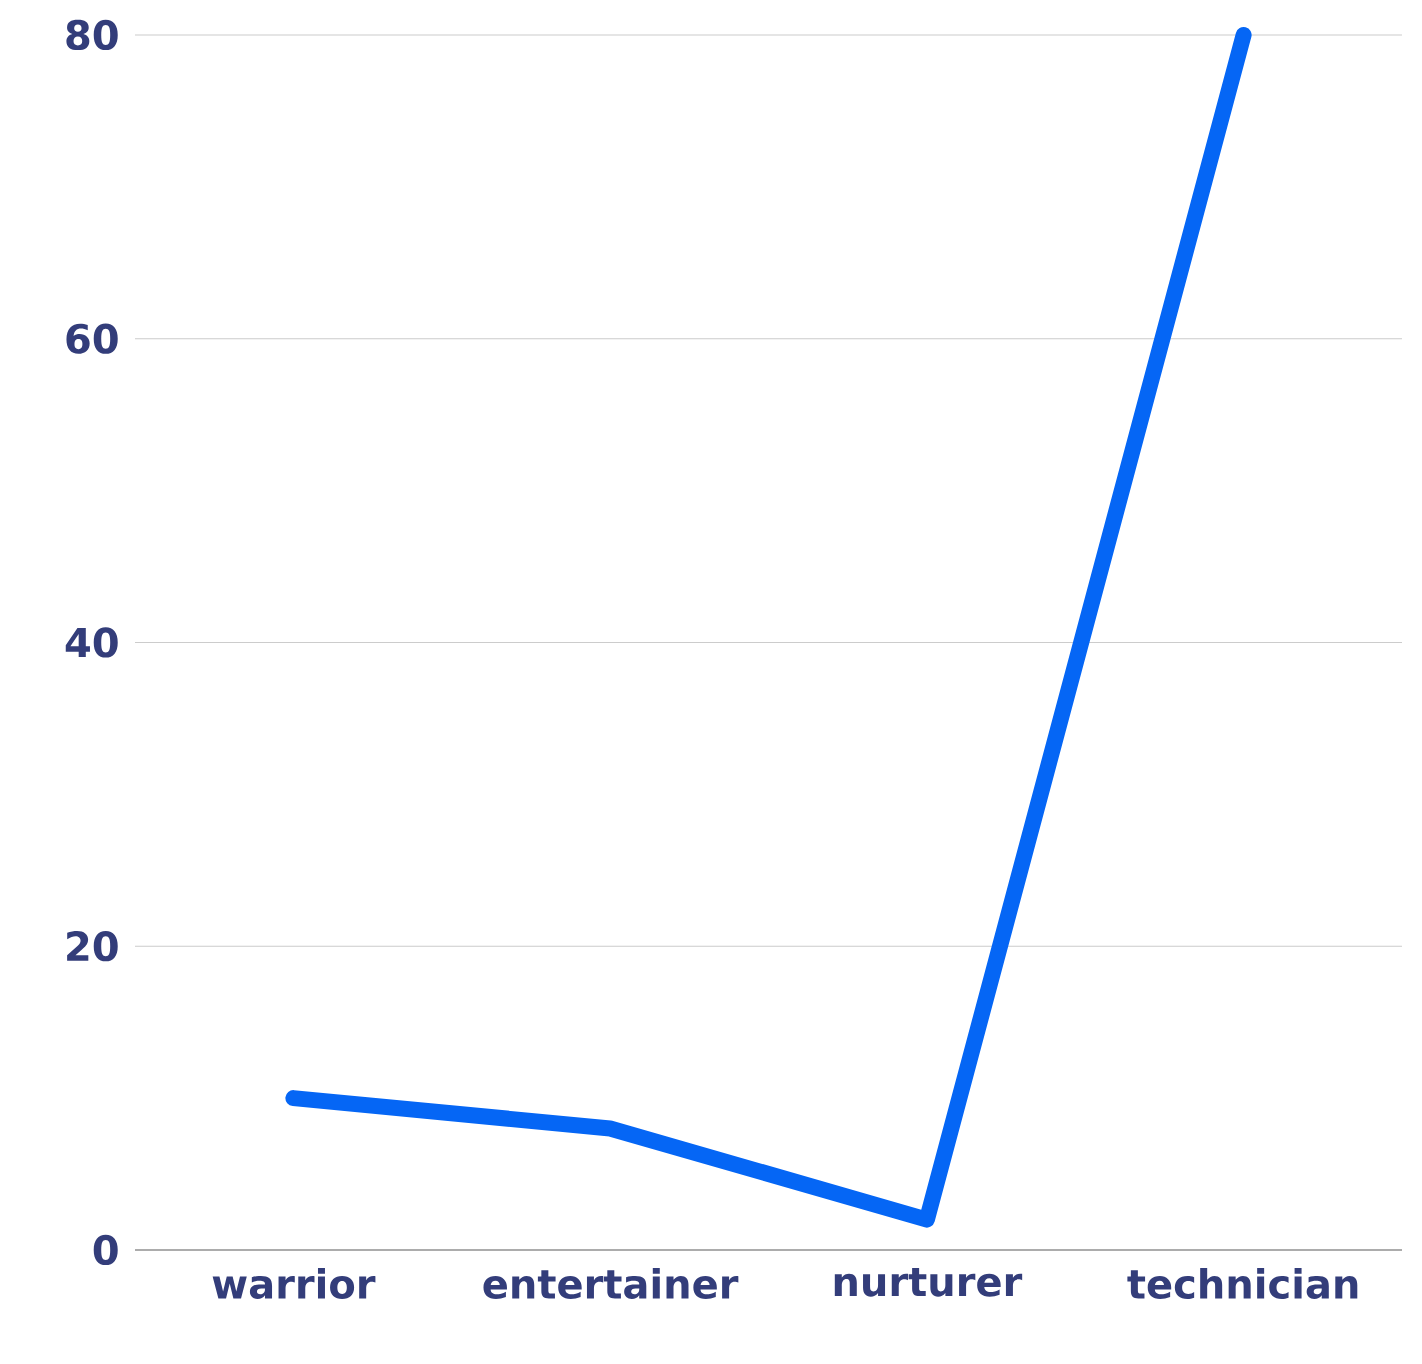 This screenshot has height=1364, width=1422. What do you see at coordinates (92, 946) in the screenshot?
I see `y-tick-label: 20` at bounding box center [92, 946].